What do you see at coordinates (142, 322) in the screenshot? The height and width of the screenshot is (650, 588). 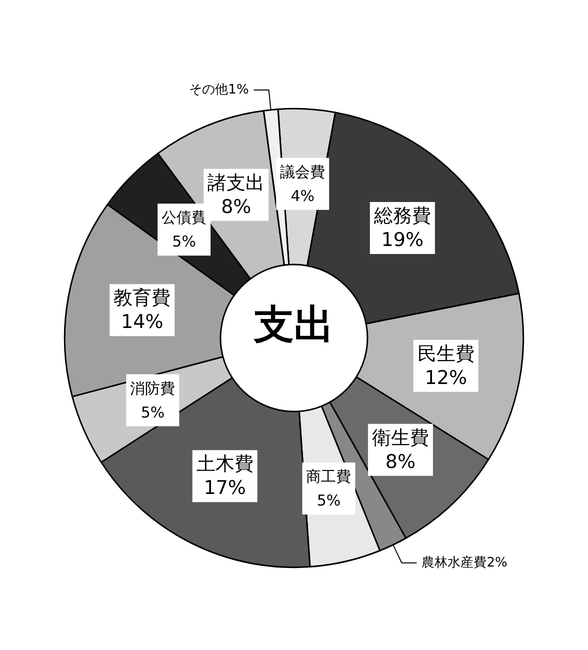 I see `data-label: 14%` at bounding box center [142, 322].